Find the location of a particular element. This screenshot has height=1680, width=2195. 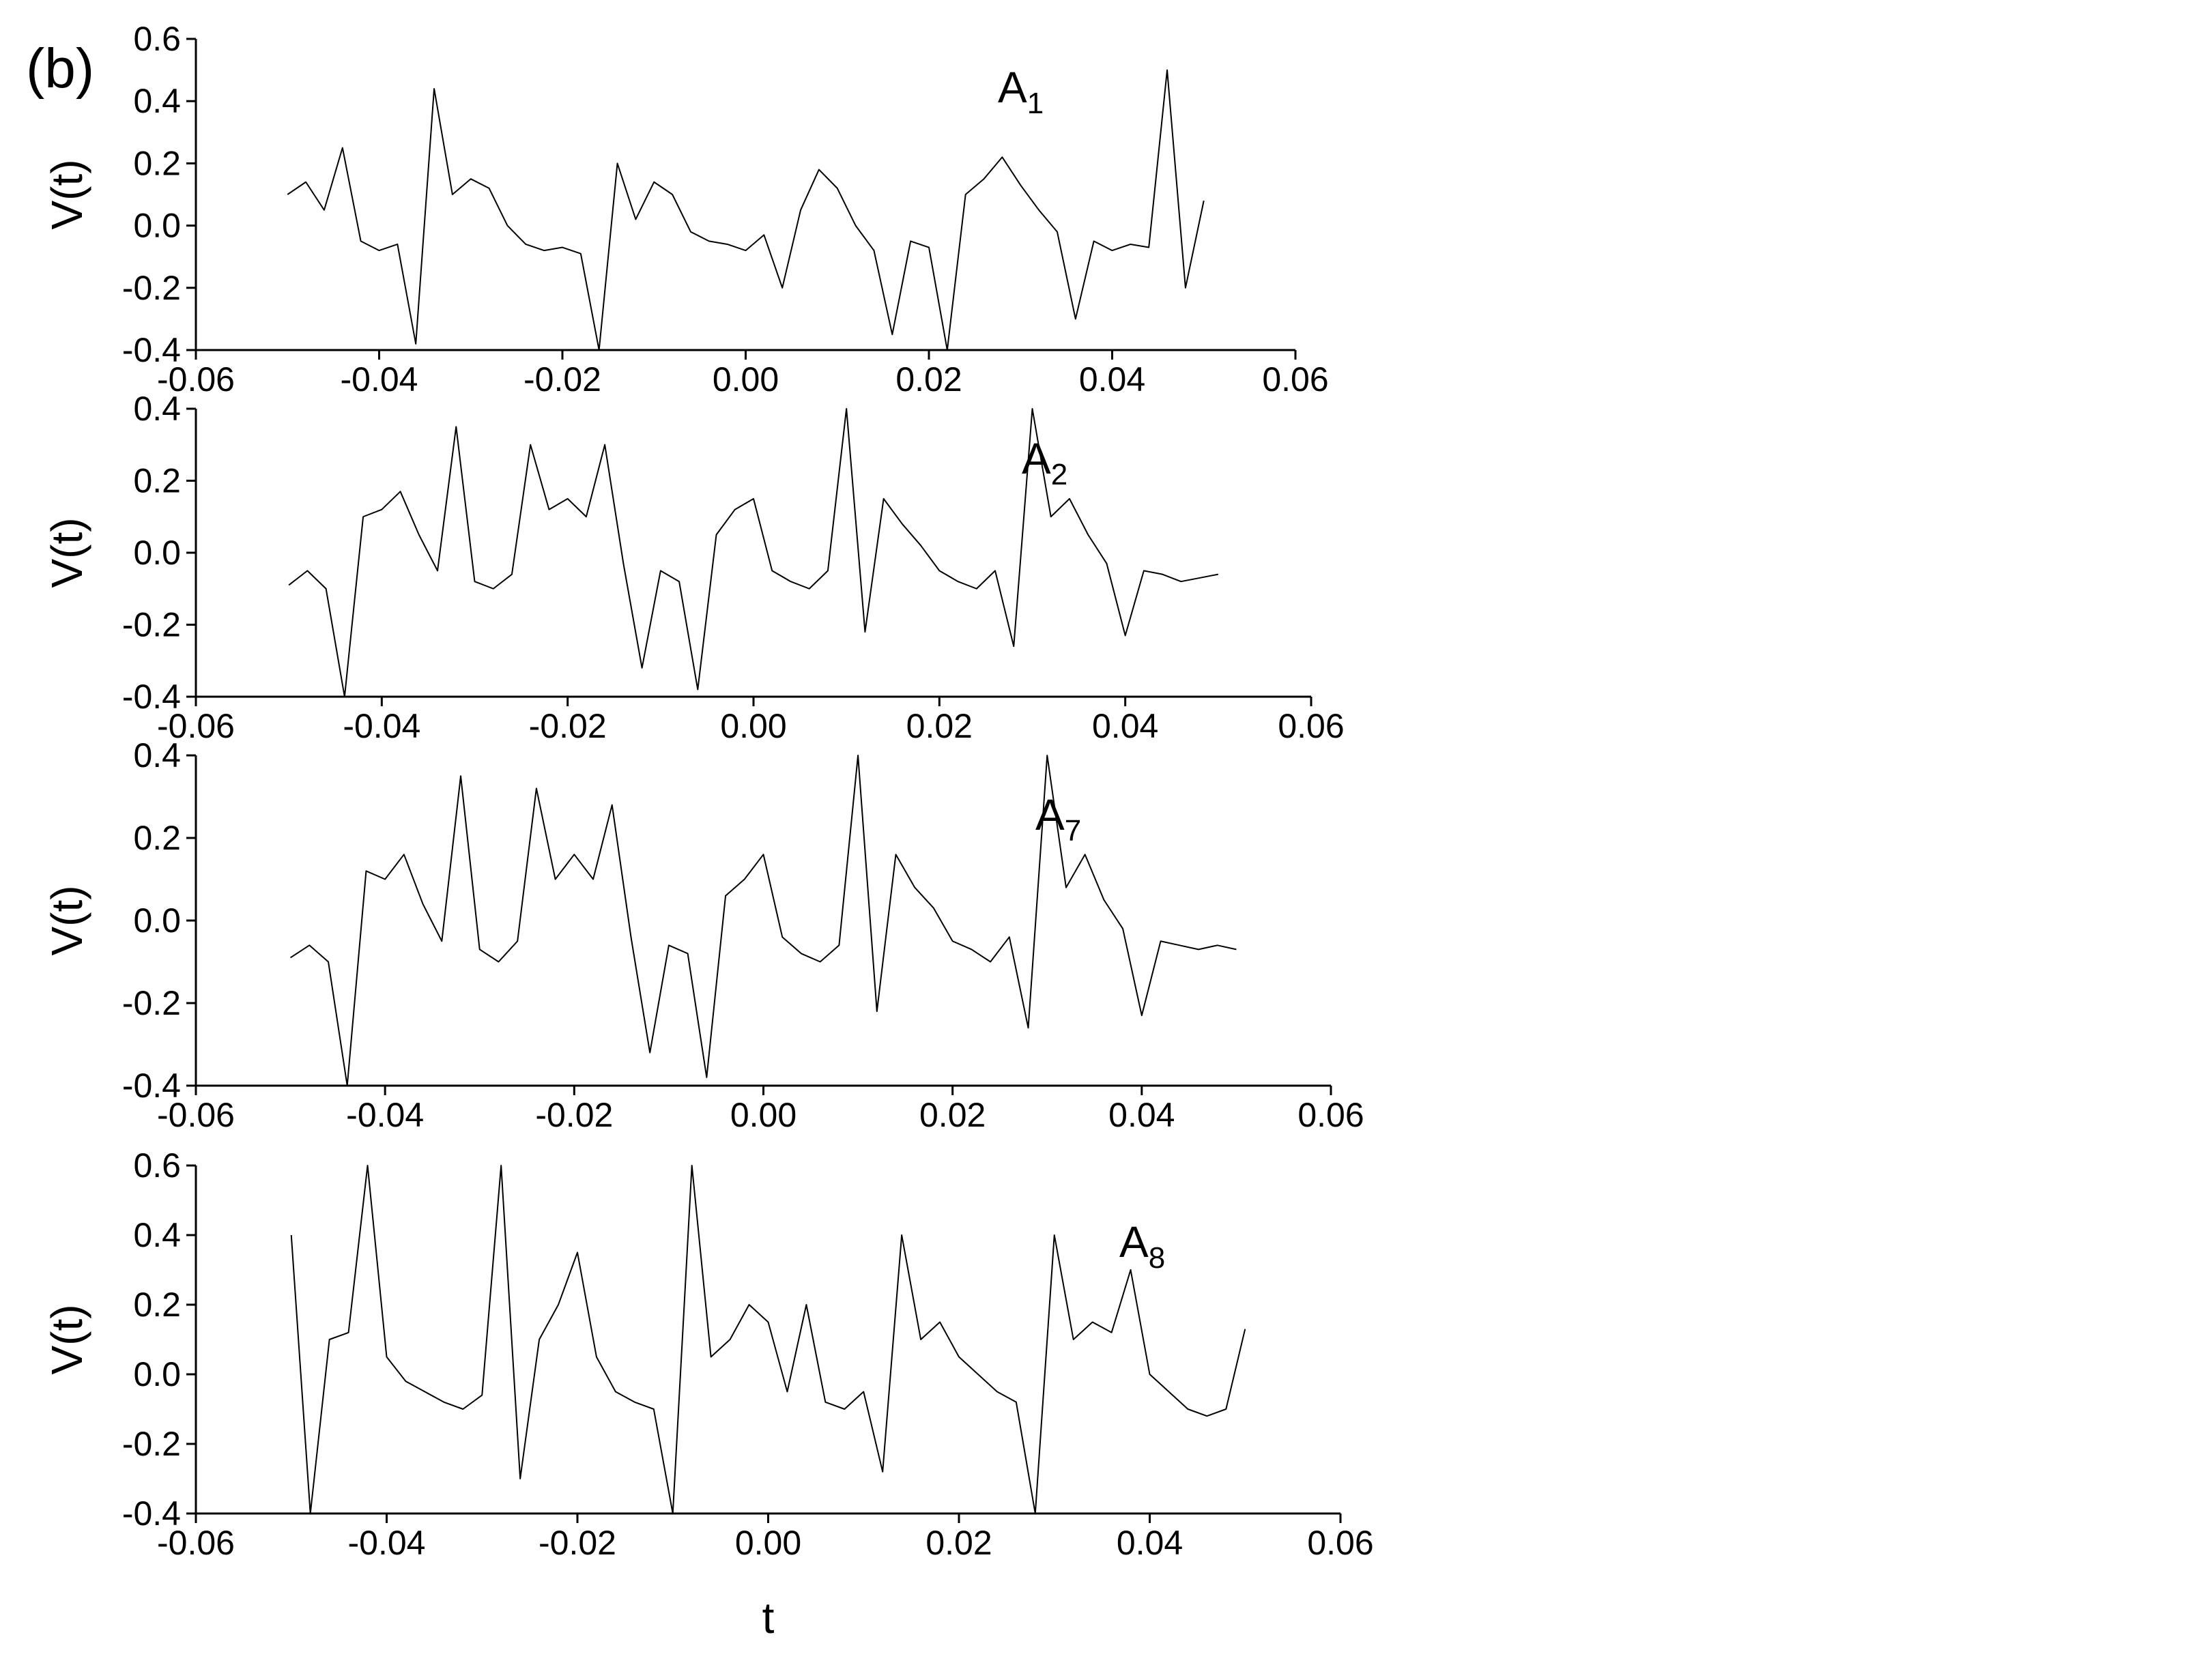

annotation-sub: 8 is located at coordinates (1157, 1258).